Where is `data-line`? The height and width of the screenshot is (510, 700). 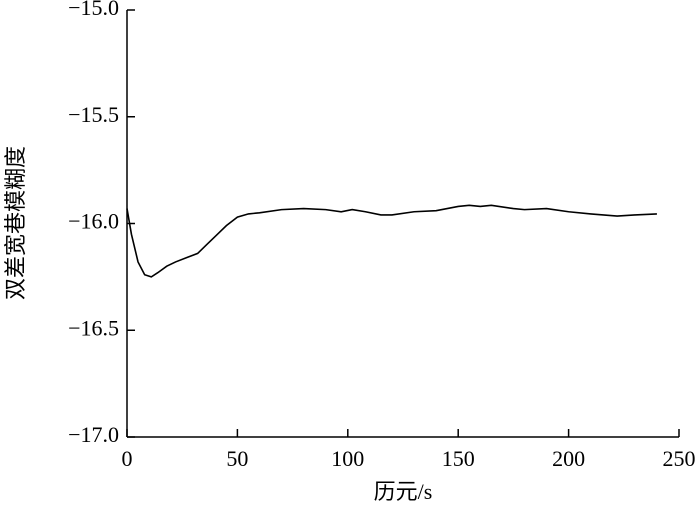
data-line is located at coordinates (391, 241).